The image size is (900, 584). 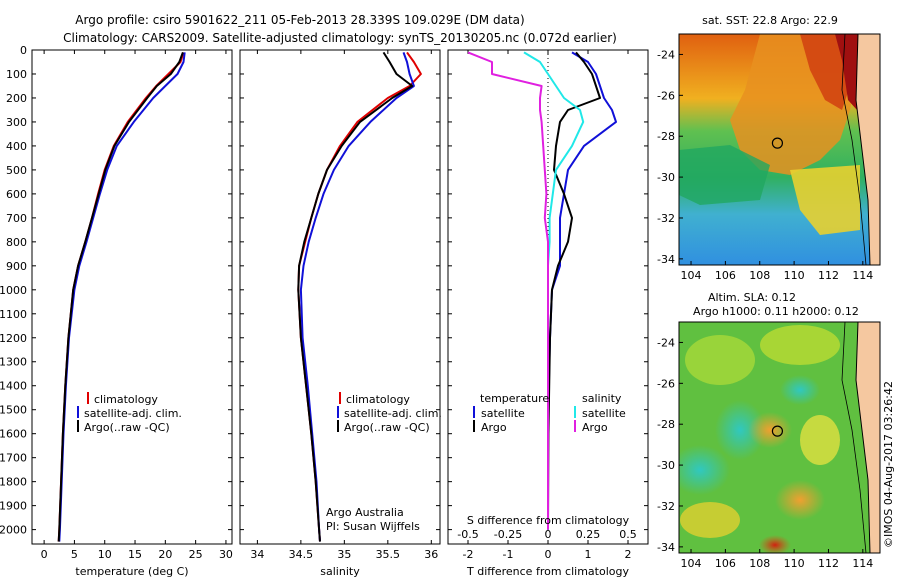 I want to click on temperature-tick-label: 0, so click(x=44, y=554).